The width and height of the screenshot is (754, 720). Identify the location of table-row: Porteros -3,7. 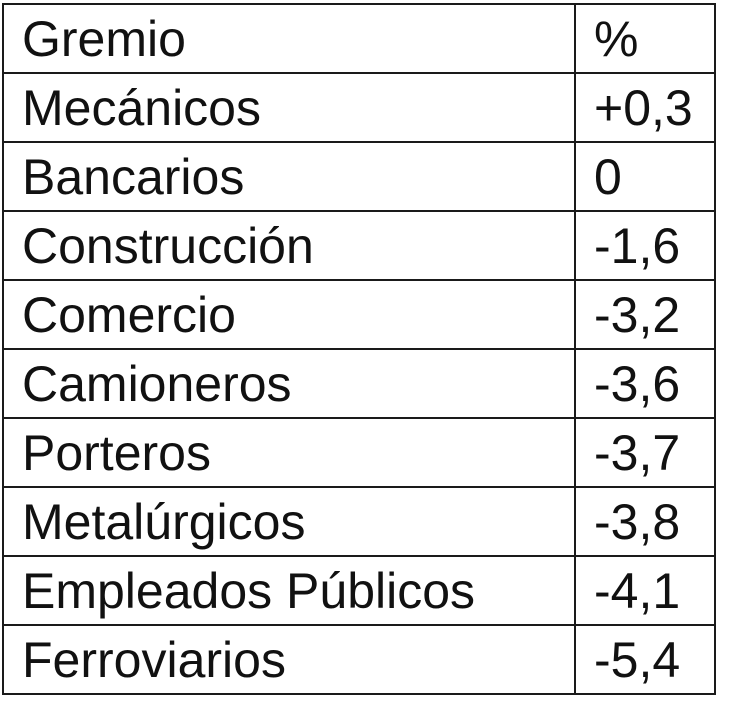
(359, 452).